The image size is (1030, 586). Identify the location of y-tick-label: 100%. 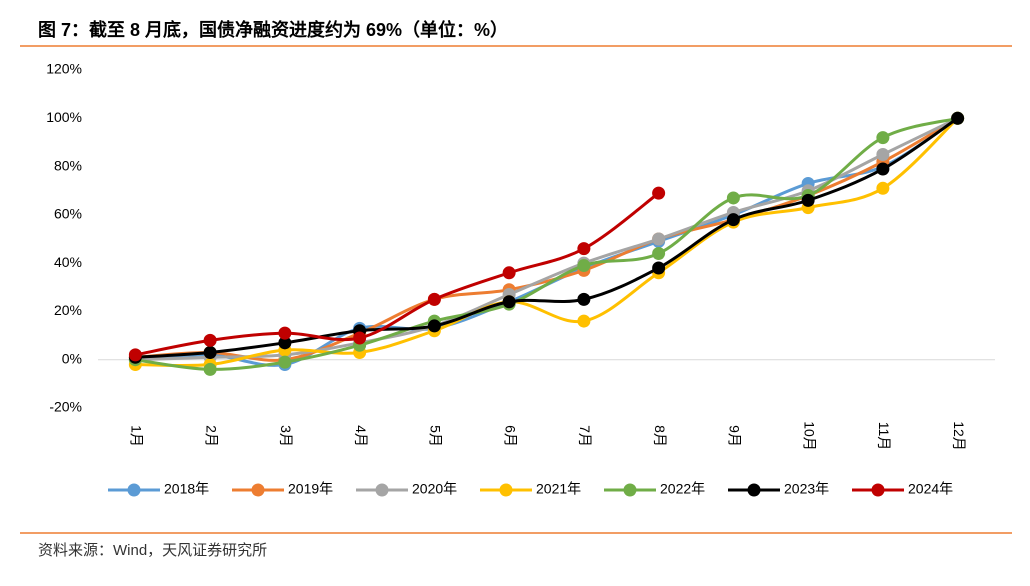
(64, 117).